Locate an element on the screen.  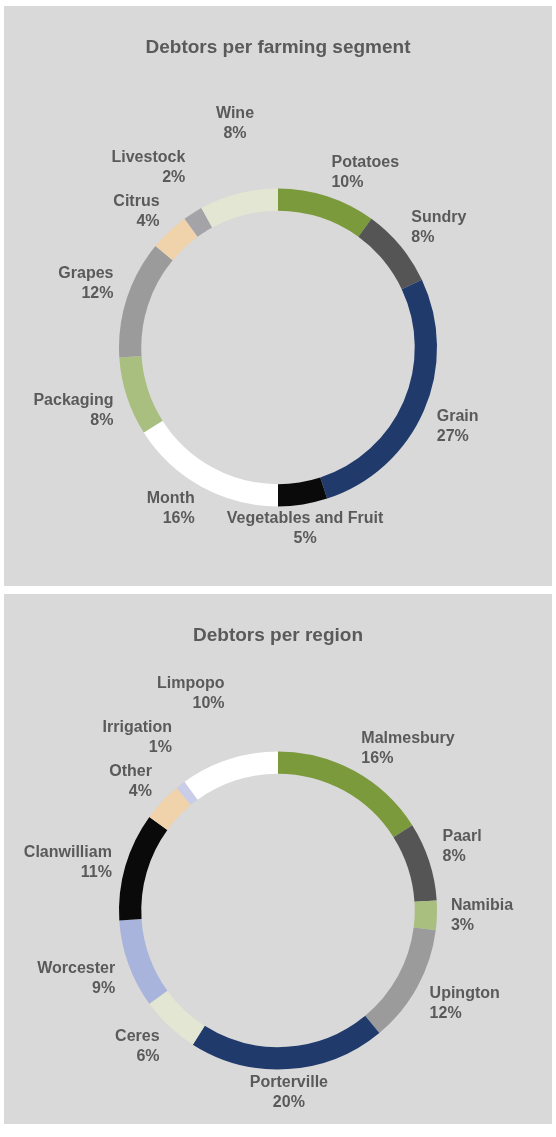
slice-label: Paarl is located at coordinates (462, 836).